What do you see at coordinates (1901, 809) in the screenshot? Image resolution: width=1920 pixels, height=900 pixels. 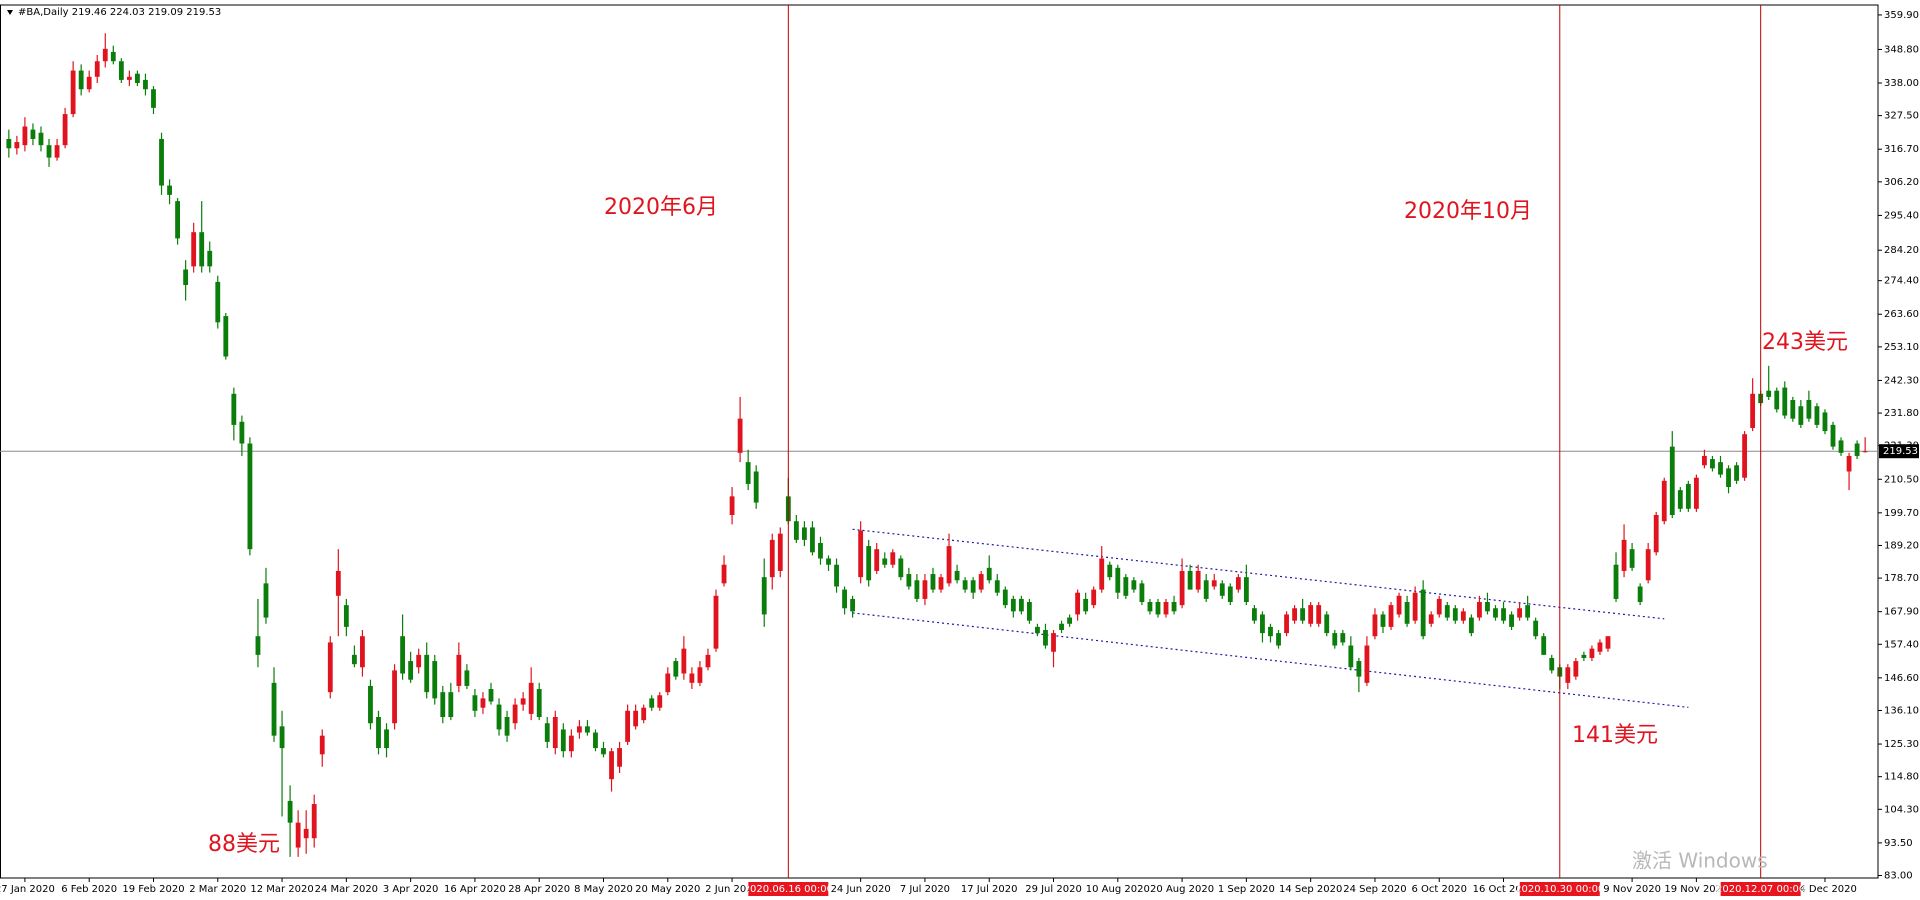 I see `y-tick-label: 104.30` at bounding box center [1901, 809].